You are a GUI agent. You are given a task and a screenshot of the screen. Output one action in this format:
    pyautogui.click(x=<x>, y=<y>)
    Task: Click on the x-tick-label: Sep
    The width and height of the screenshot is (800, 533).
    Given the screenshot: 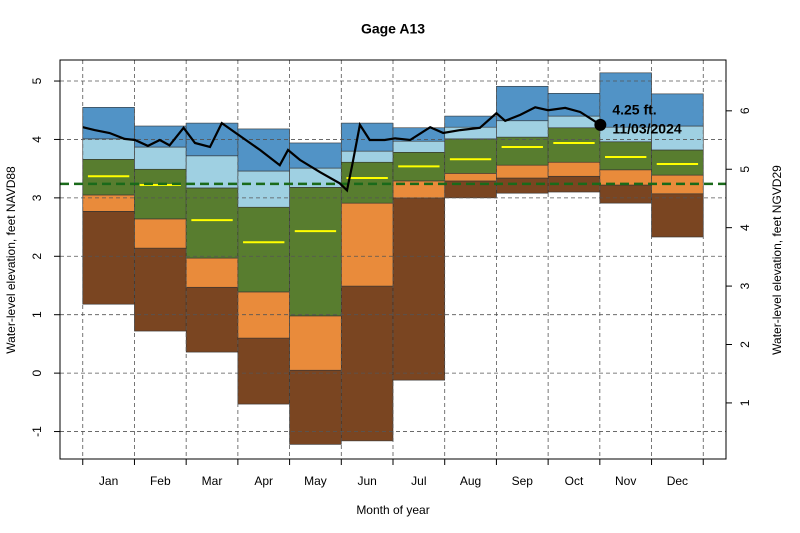 What is the action you would take?
    pyautogui.click(x=523, y=481)
    